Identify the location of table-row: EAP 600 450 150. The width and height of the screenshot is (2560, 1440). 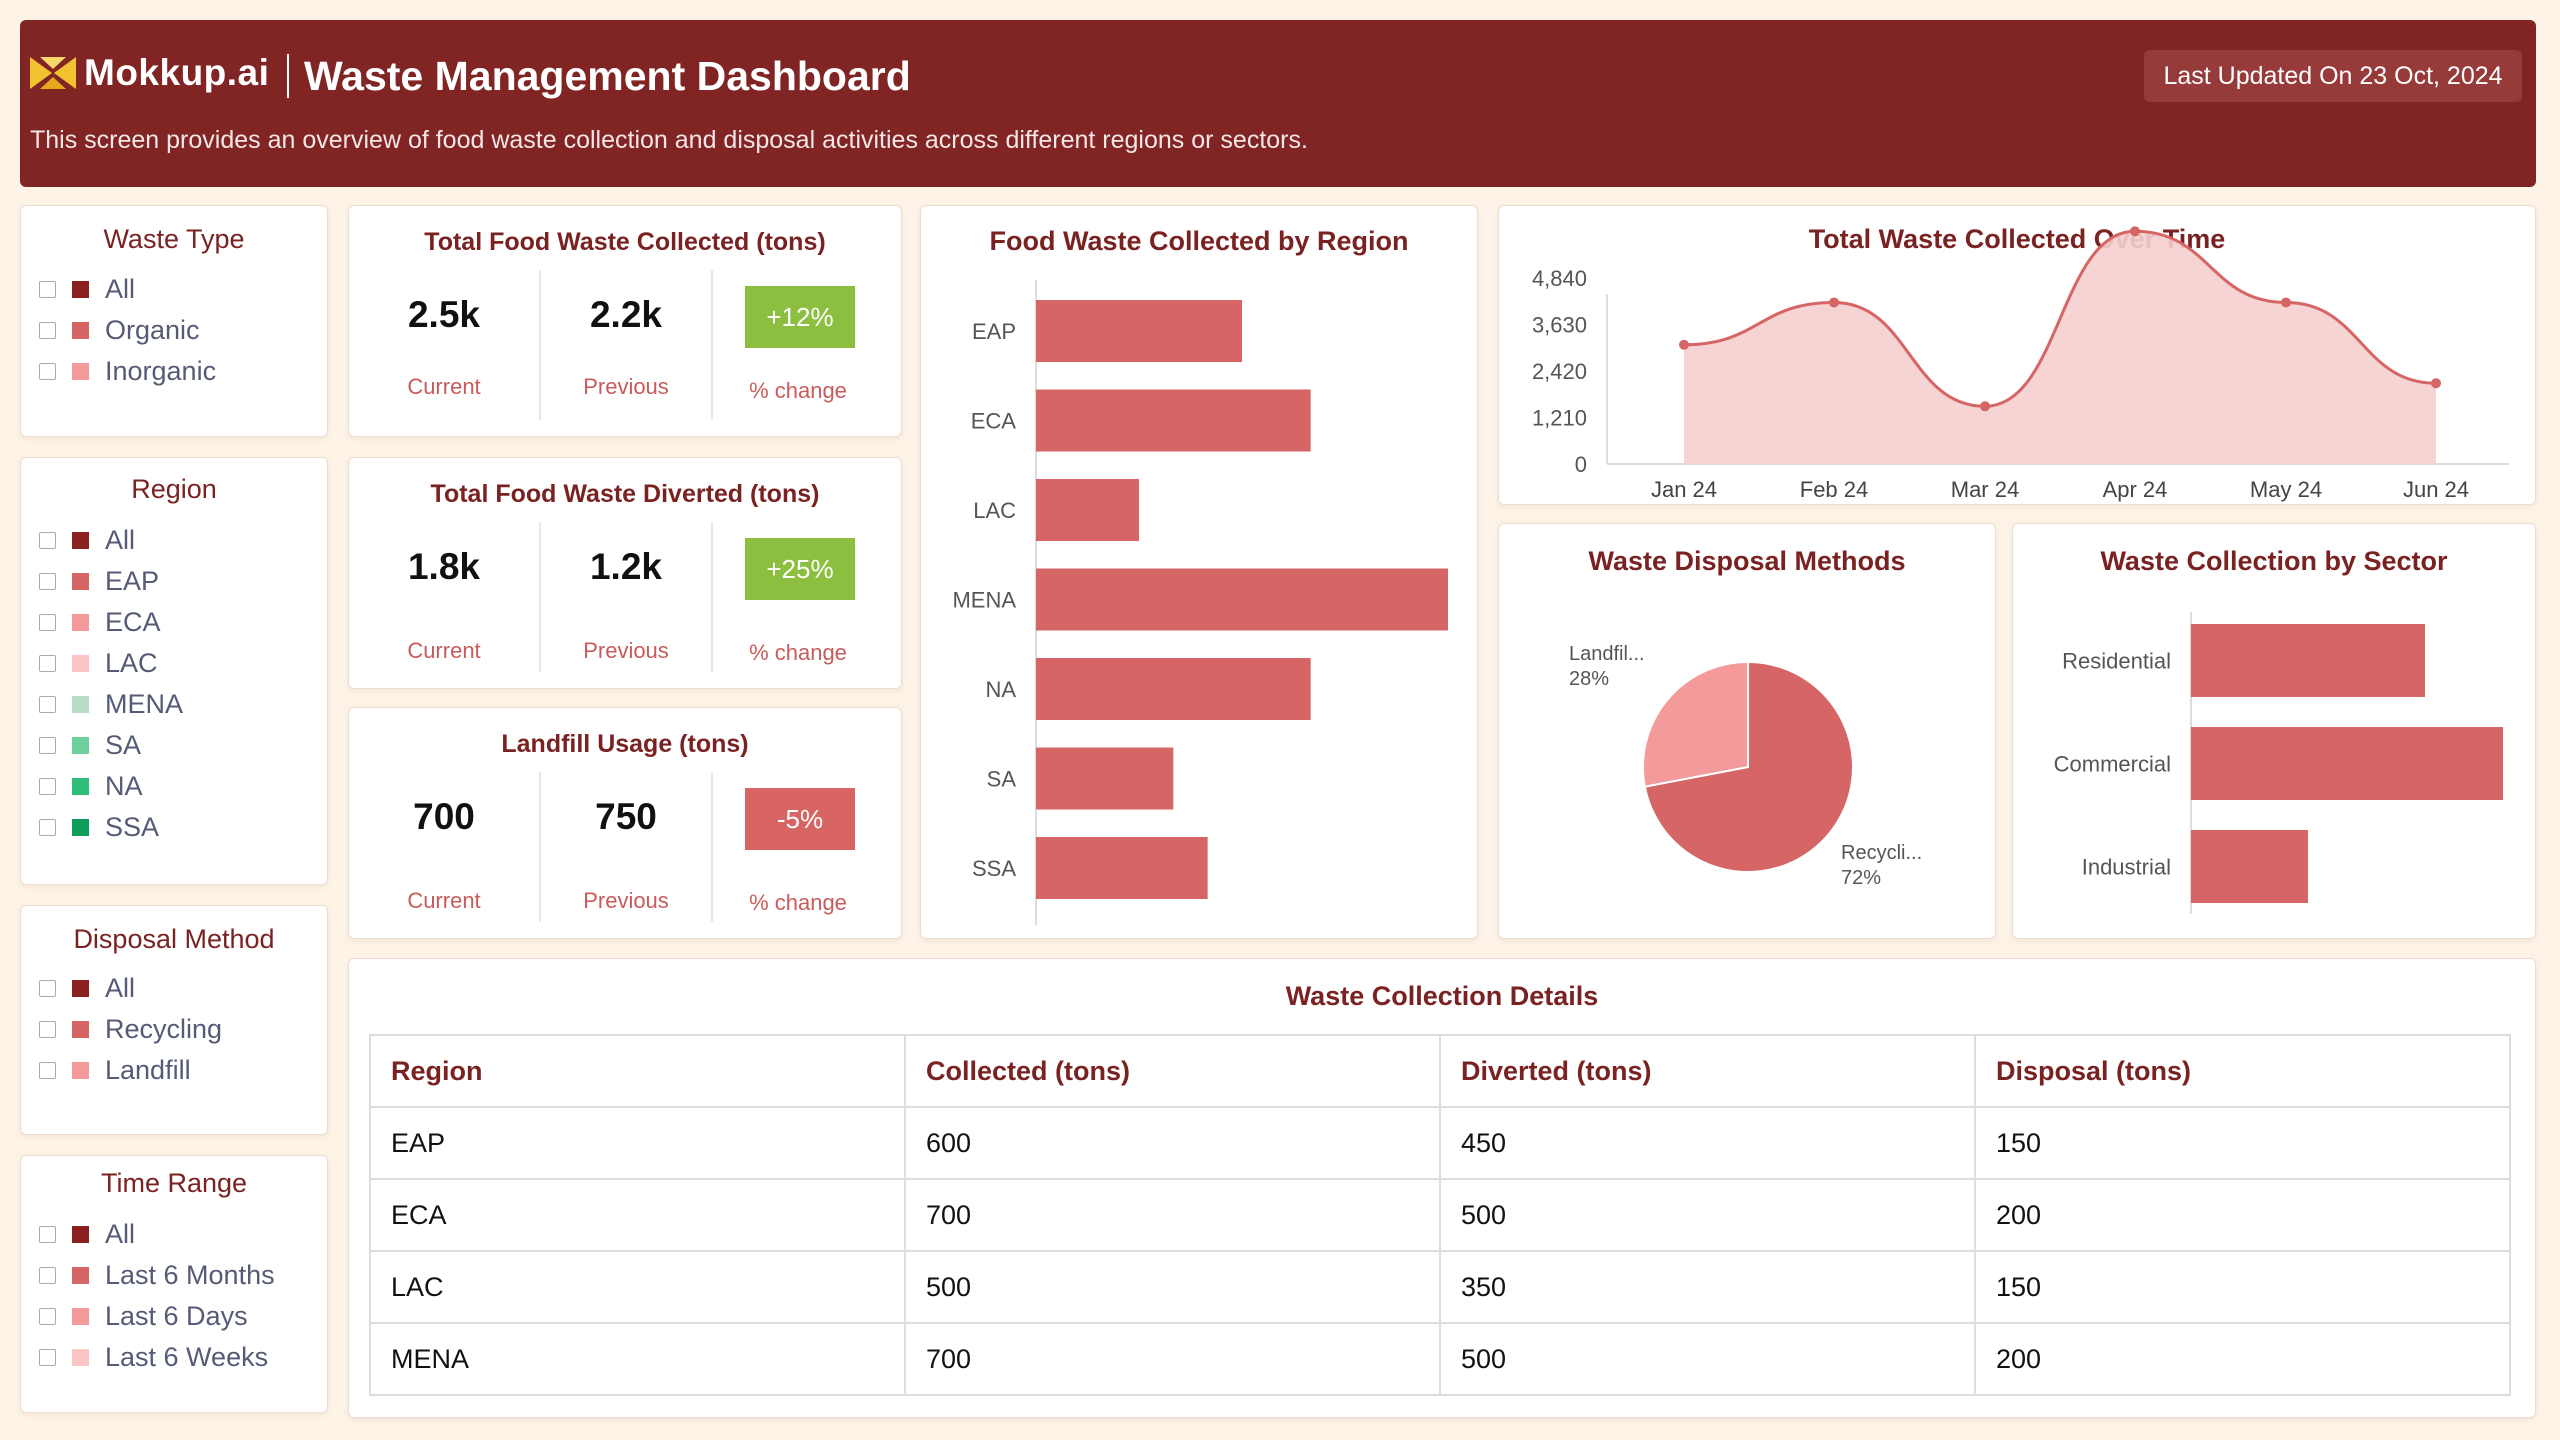
(1440, 1143).